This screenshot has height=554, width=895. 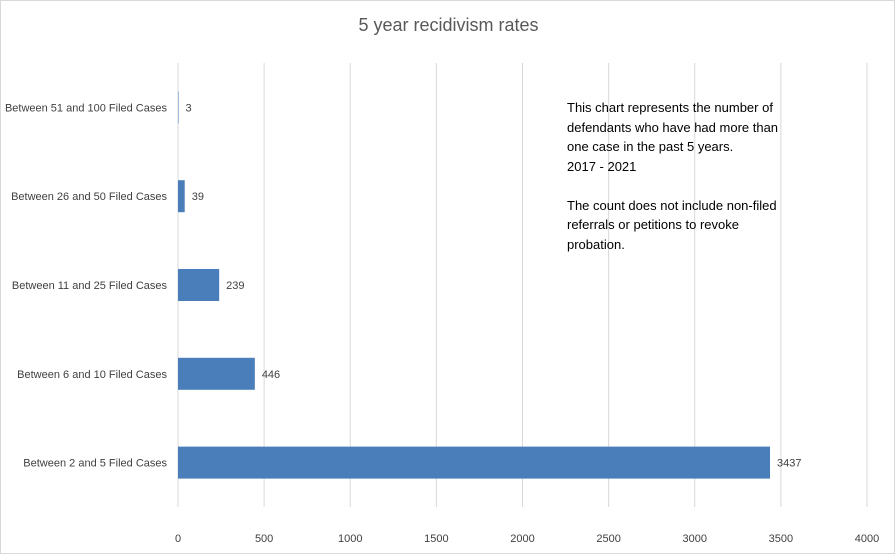 What do you see at coordinates (673, 127) in the screenshot?
I see `annotation-line-2: defendants who have had more than` at bounding box center [673, 127].